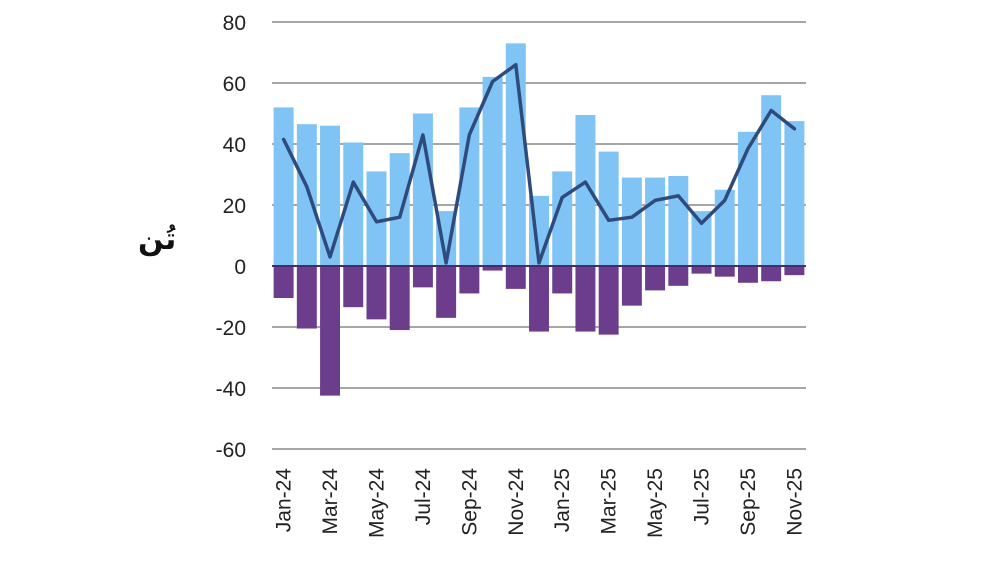 The image size is (1000, 562). Describe the element at coordinates (234, 206) in the screenshot. I see `y-tick-label: 20` at that location.